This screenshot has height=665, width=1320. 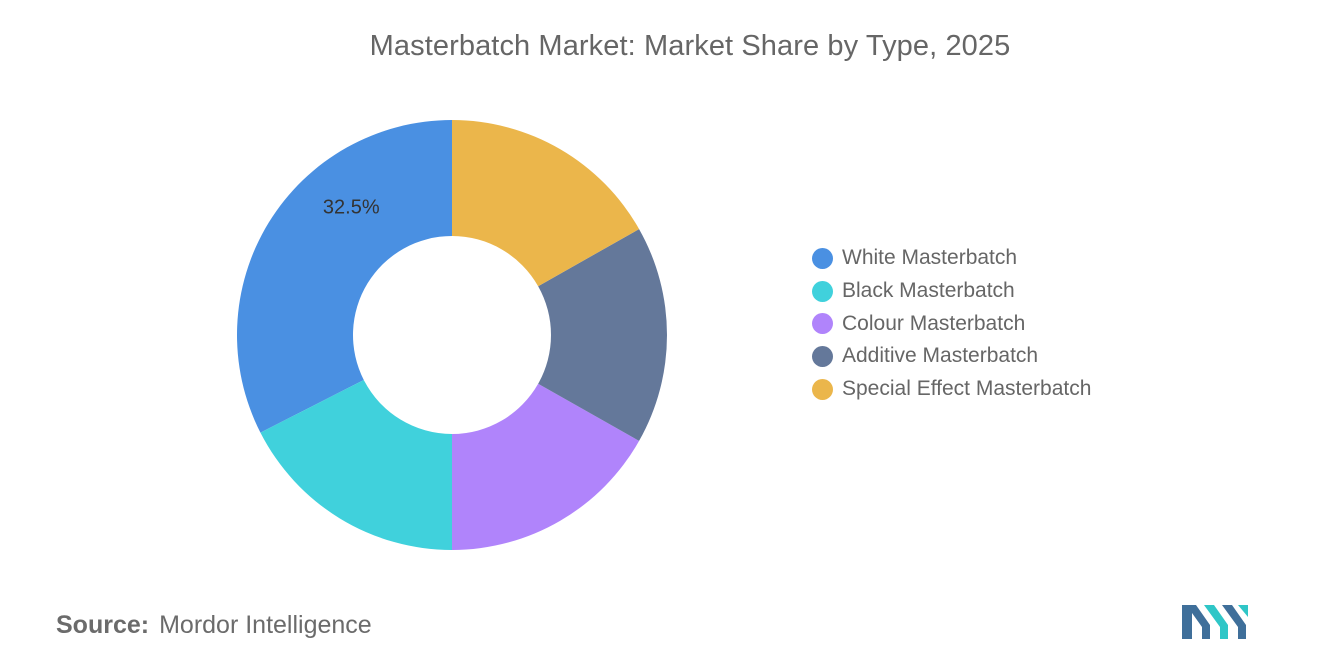 I want to click on donut-slice-additive-masterbatch, so click(x=603, y=335).